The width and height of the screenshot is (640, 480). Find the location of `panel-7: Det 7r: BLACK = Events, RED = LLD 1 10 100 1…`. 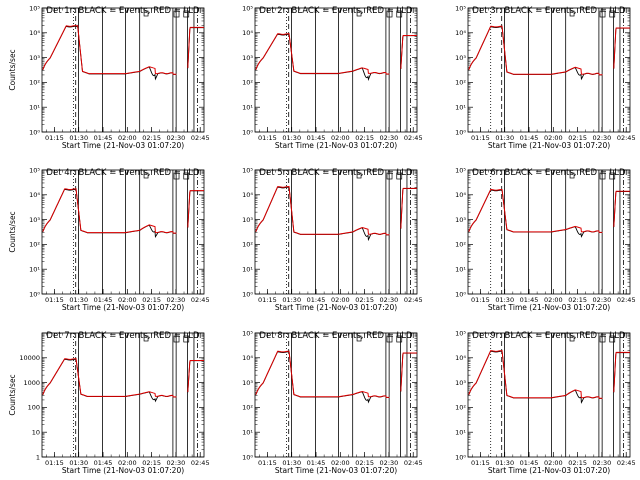

panel-7: Det 7r: BLACK = Events, RED = LLD 1 10 100 1… is located at coordinates (109, 403).